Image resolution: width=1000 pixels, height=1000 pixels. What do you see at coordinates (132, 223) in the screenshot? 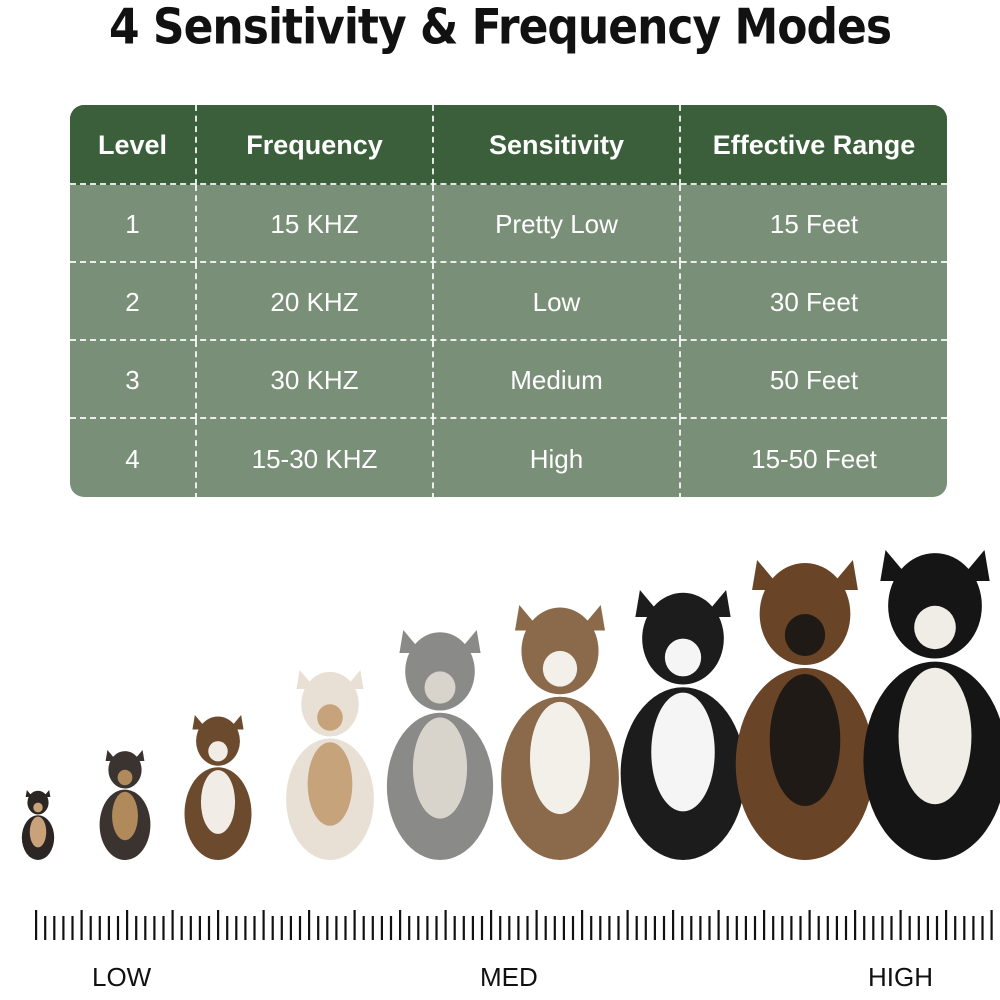
I see `cell-level: 1` at bounding box center [132, 223].